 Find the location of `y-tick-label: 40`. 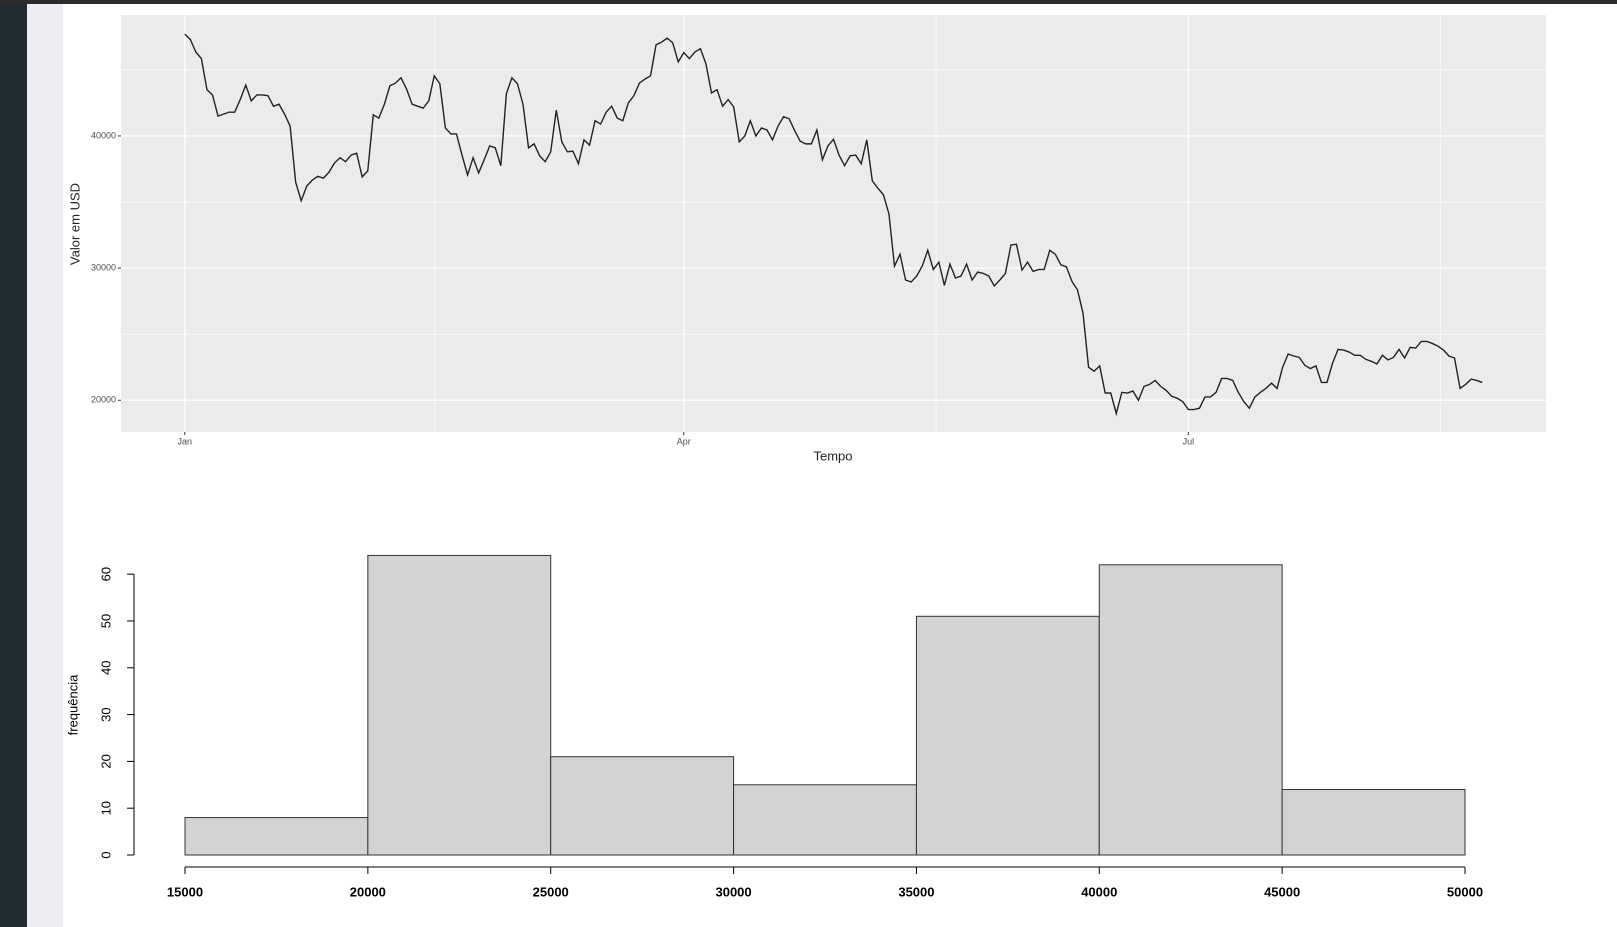

y-tick-label: 40 is located at coordinates (105, 668).